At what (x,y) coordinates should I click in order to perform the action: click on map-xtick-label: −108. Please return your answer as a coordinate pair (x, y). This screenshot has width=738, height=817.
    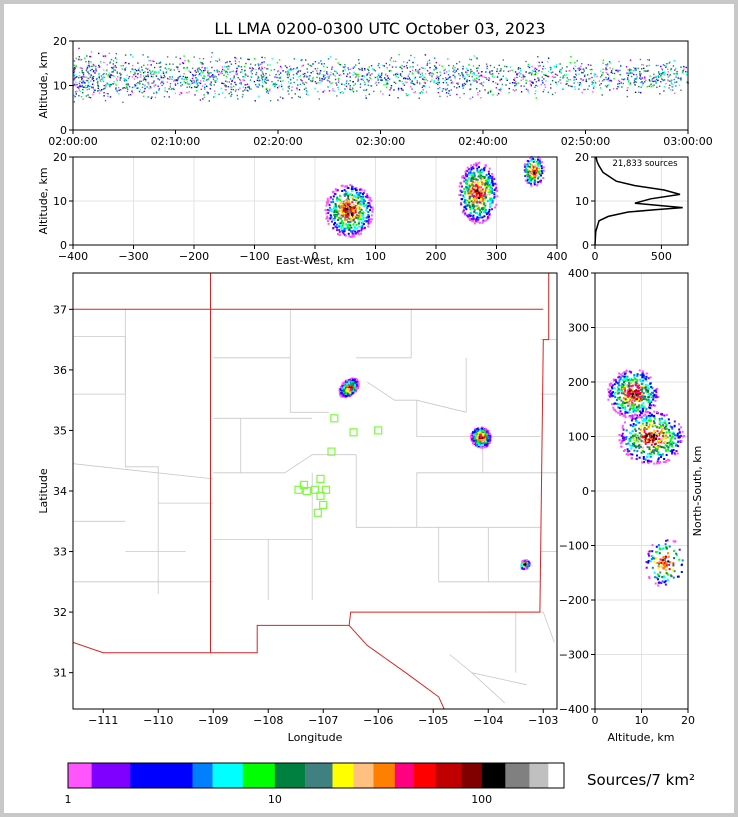
    Looking at the image, I should click on (268, 720).